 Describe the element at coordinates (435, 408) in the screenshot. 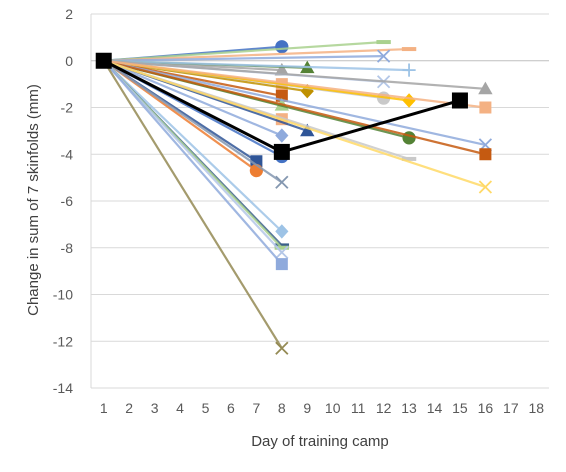

I see `x-tick-label: 14` at that location.